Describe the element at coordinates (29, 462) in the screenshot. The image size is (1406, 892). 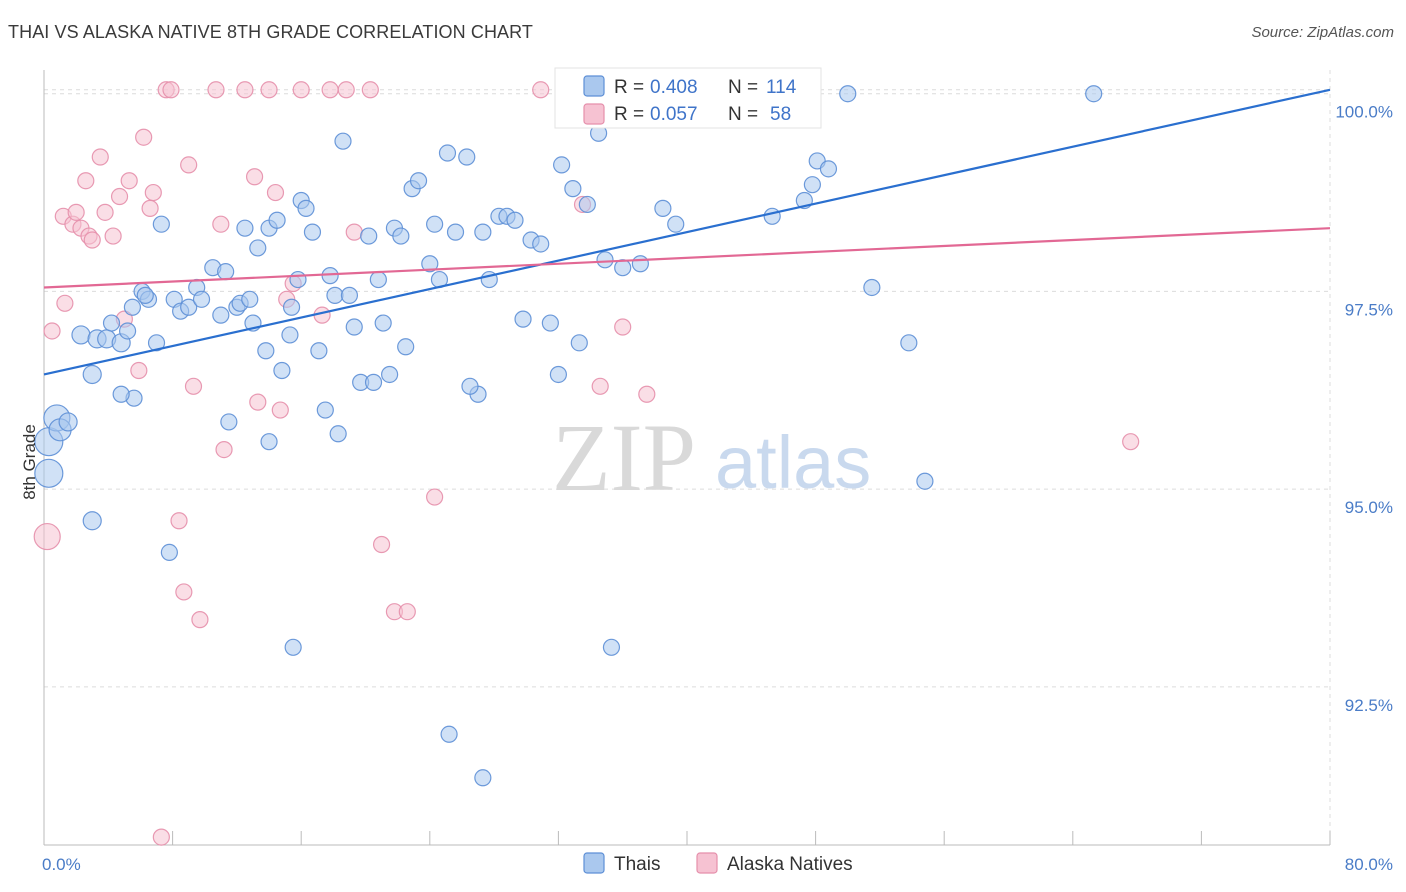
I see `y-axis-title: 8th Grade` at that location.